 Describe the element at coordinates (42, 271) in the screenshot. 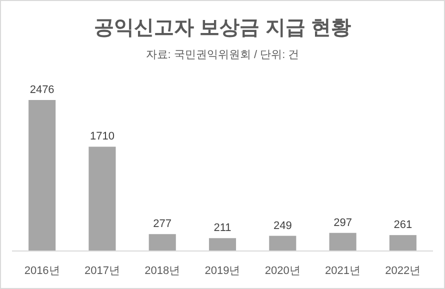

I see `x-tick: 2016년` at that location.